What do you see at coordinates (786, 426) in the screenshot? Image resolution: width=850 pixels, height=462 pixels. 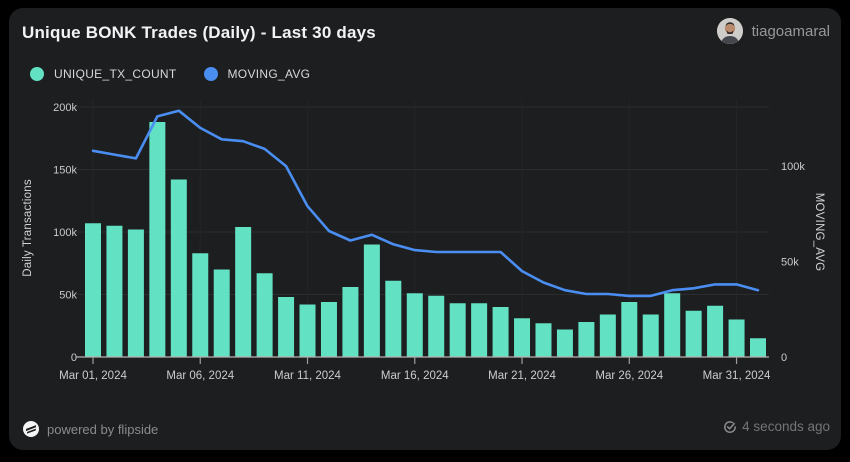 I see `refreshed-label: 4 seconds ago` at bounding box center [786, 426].